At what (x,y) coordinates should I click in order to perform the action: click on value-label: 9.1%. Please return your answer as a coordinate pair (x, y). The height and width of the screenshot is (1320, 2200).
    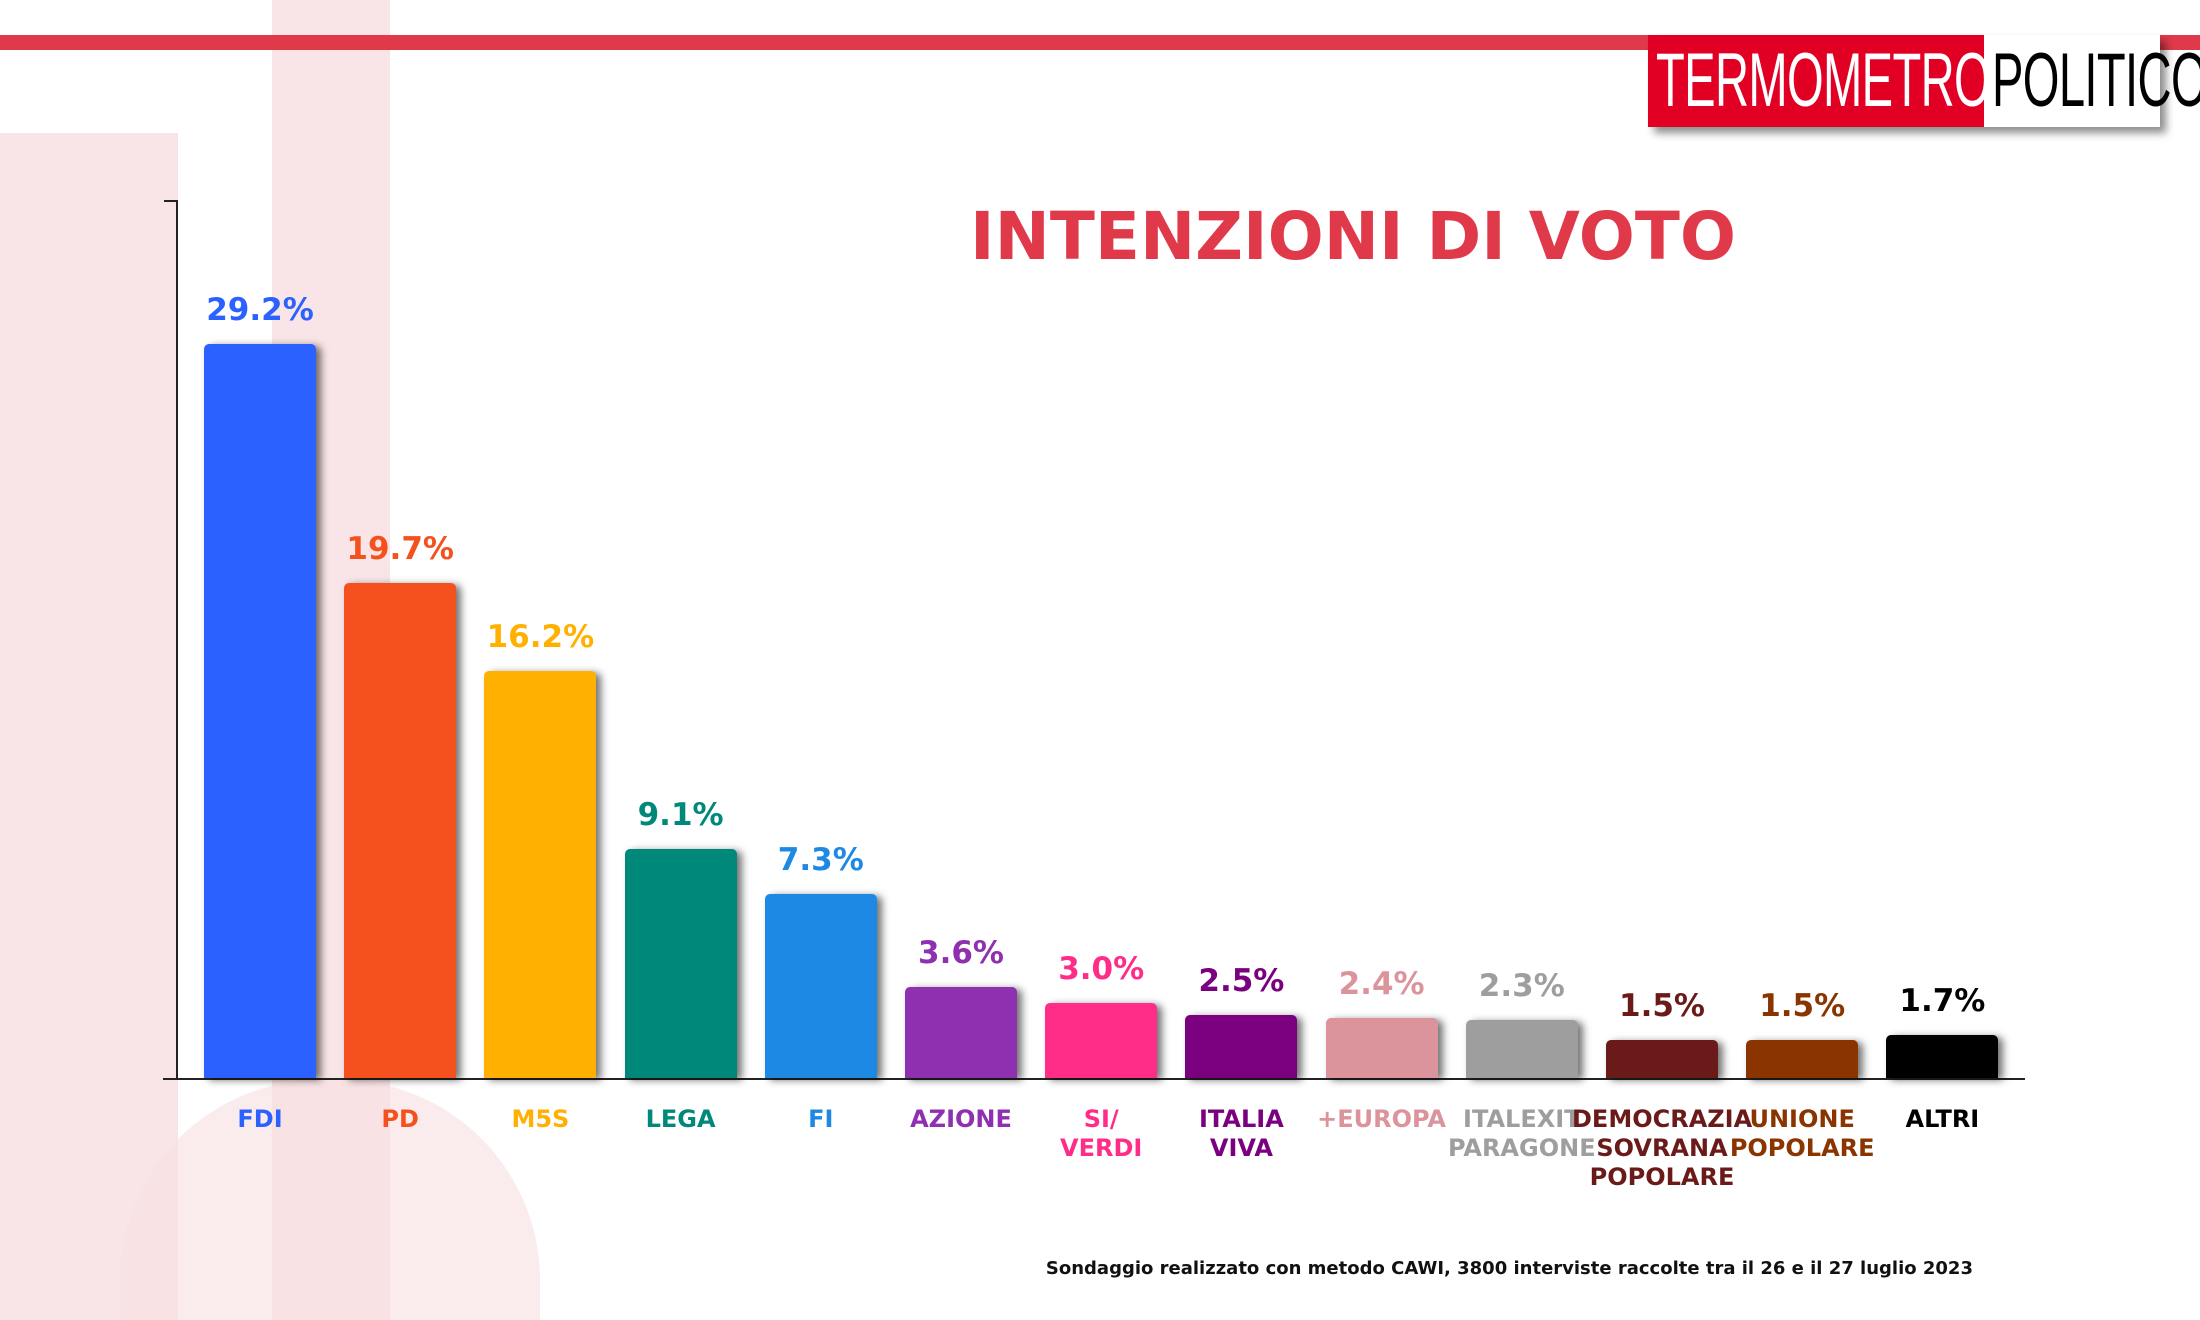
    Looking at the image, I should click on (680, 815).